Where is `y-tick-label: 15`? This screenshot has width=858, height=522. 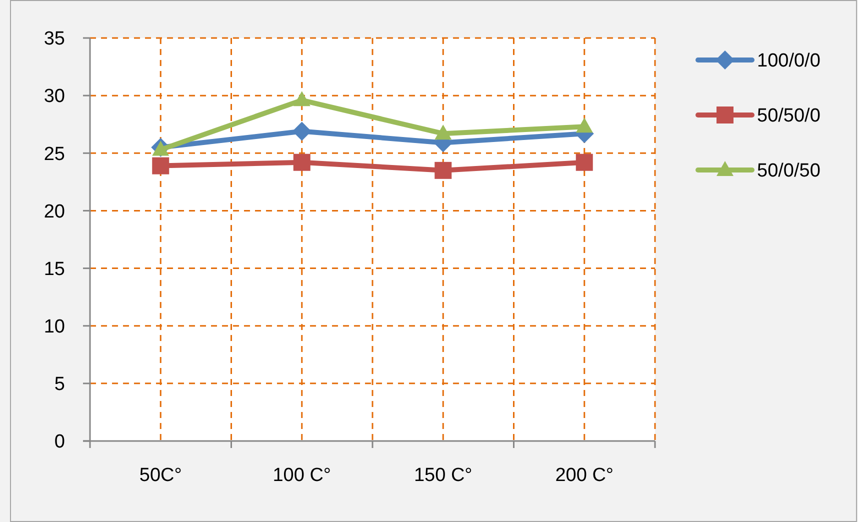 y-tick-label: 15 is located at coordinates (54, 269).